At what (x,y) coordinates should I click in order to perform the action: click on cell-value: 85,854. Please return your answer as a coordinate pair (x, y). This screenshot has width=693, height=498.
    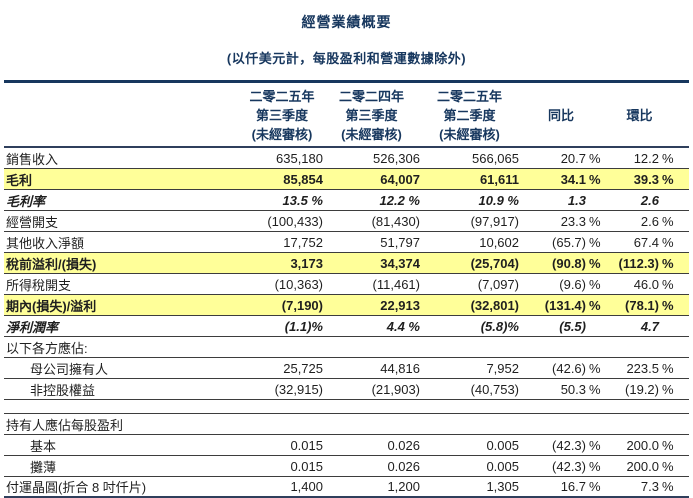
    Looking at the image, I should click on (303, 179).